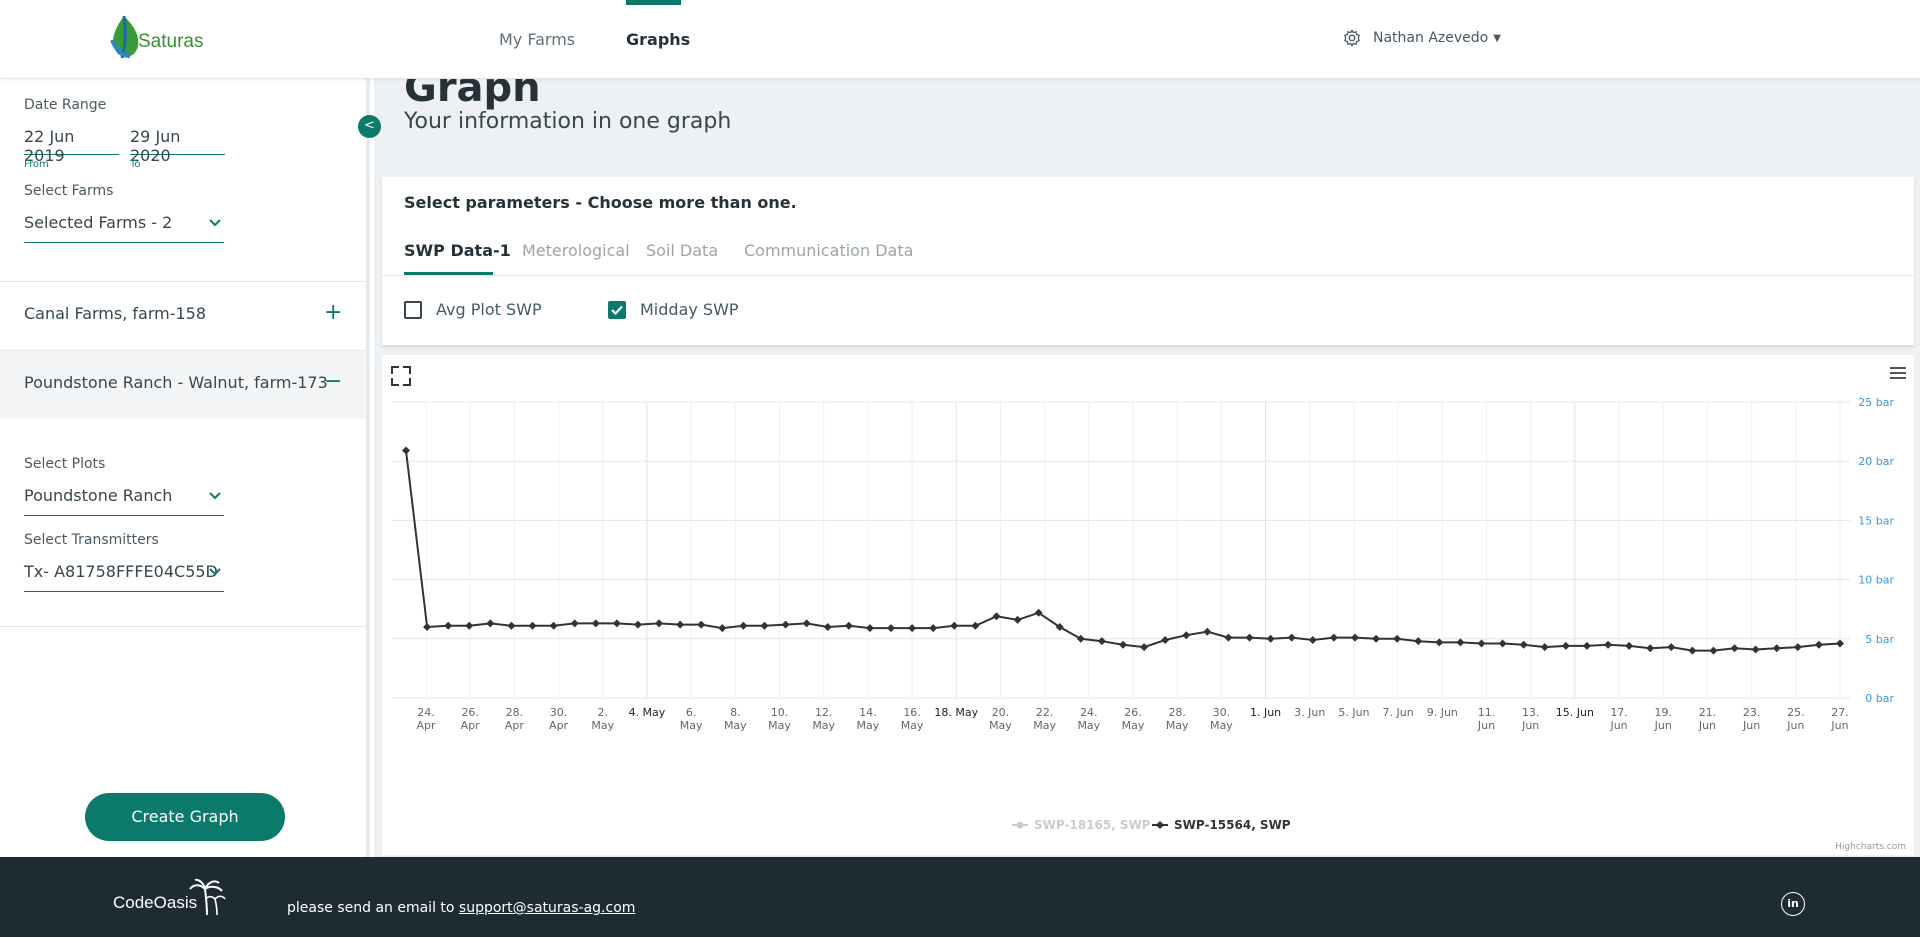  I want to click on tab-swp-data: SWP Data-1, so click(457, 250).